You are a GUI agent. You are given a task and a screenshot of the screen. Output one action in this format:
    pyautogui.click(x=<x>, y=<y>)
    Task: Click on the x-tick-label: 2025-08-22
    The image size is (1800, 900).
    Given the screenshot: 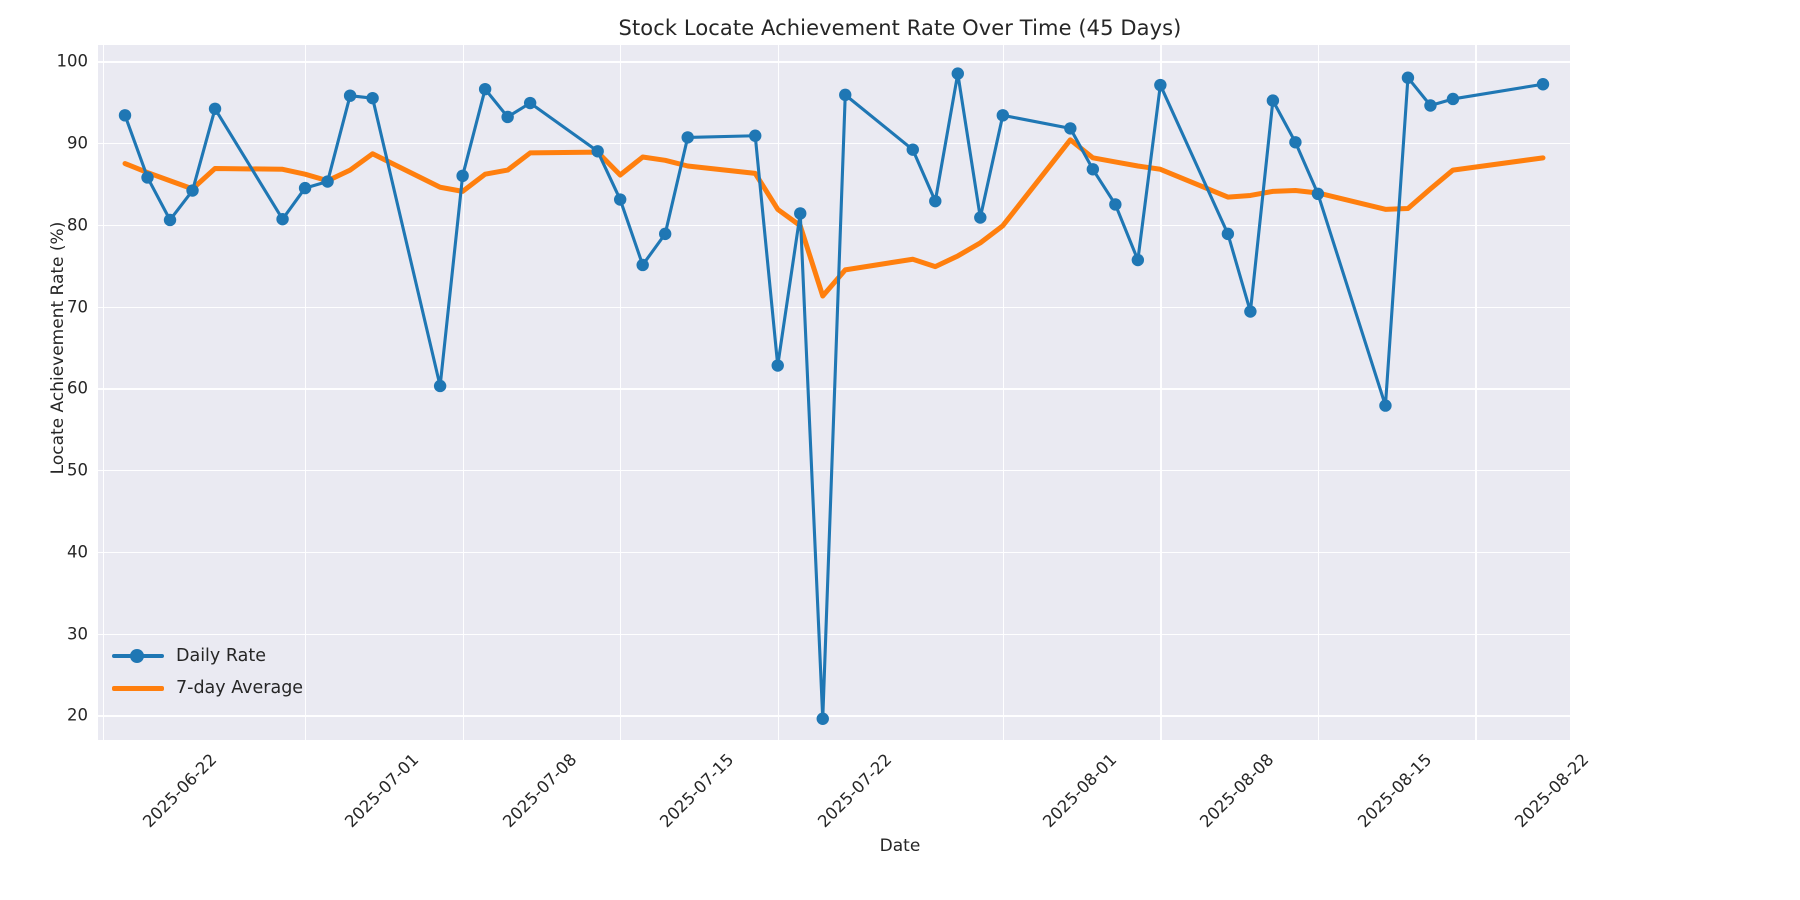 What is the action you would take?
    pyautogui.click(x=1552, y=791)
    